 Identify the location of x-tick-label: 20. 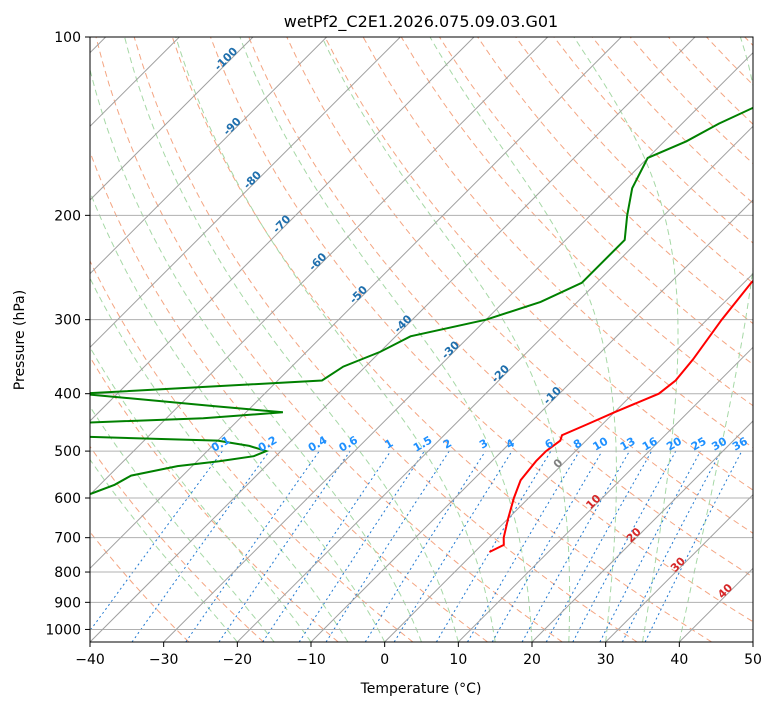
(532, 660).